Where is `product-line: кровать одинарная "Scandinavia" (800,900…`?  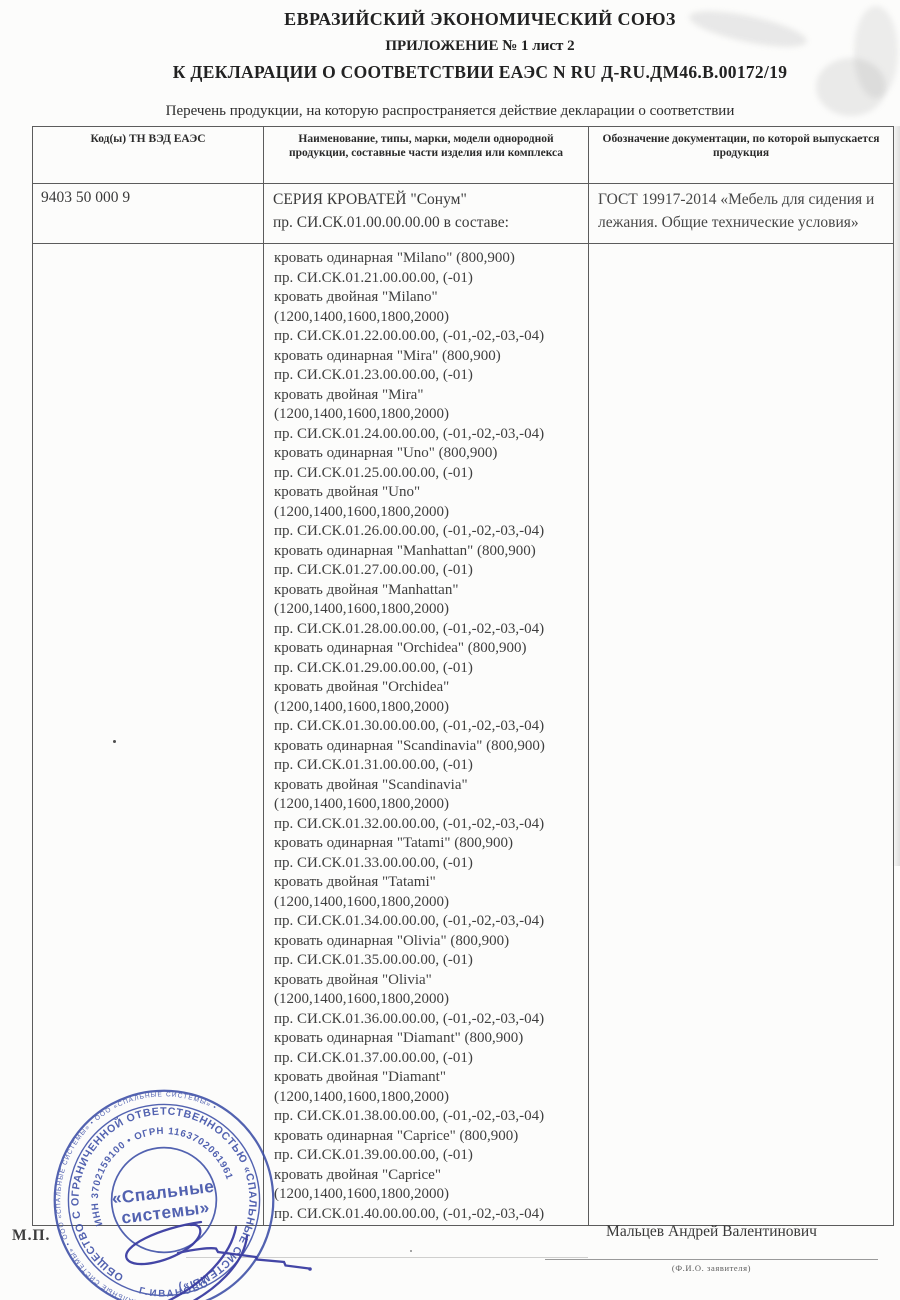 product-line: кровать одинарная "Scandinavia" (800,900… is located at coordinates (409, 745).